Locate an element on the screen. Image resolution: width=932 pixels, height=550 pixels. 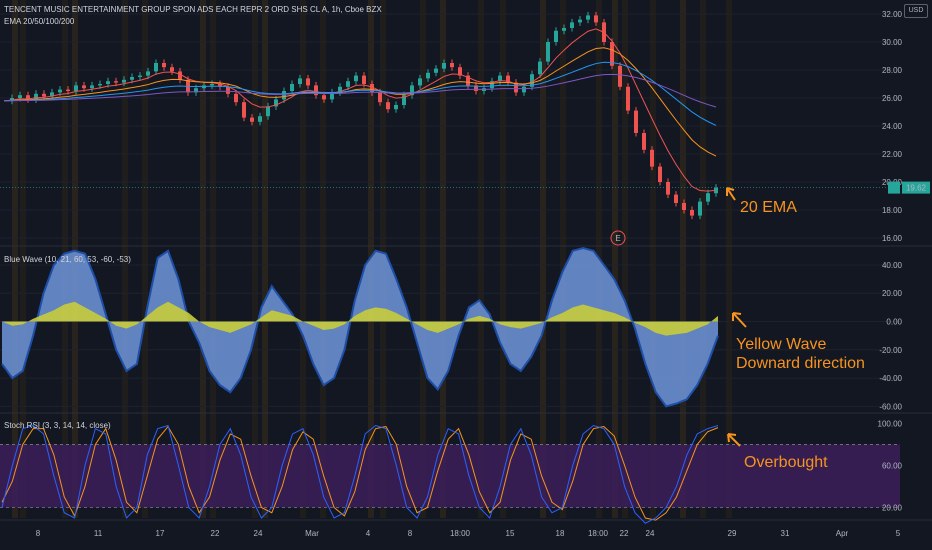
event-marker is located at coordinates (618, 238).